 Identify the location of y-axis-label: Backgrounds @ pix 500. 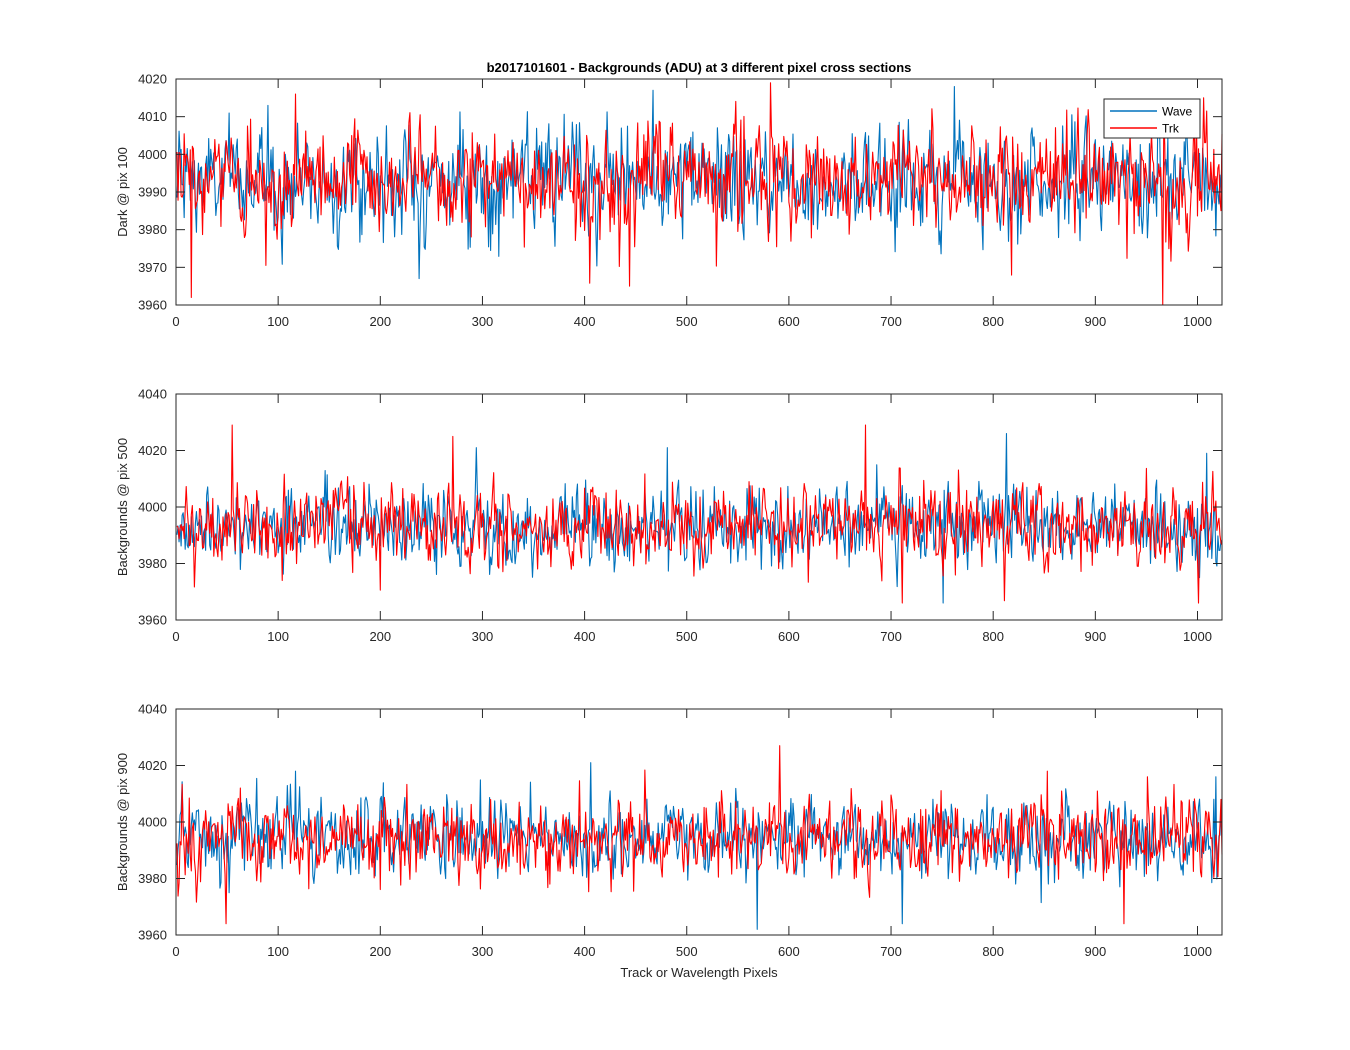
(122, 507).